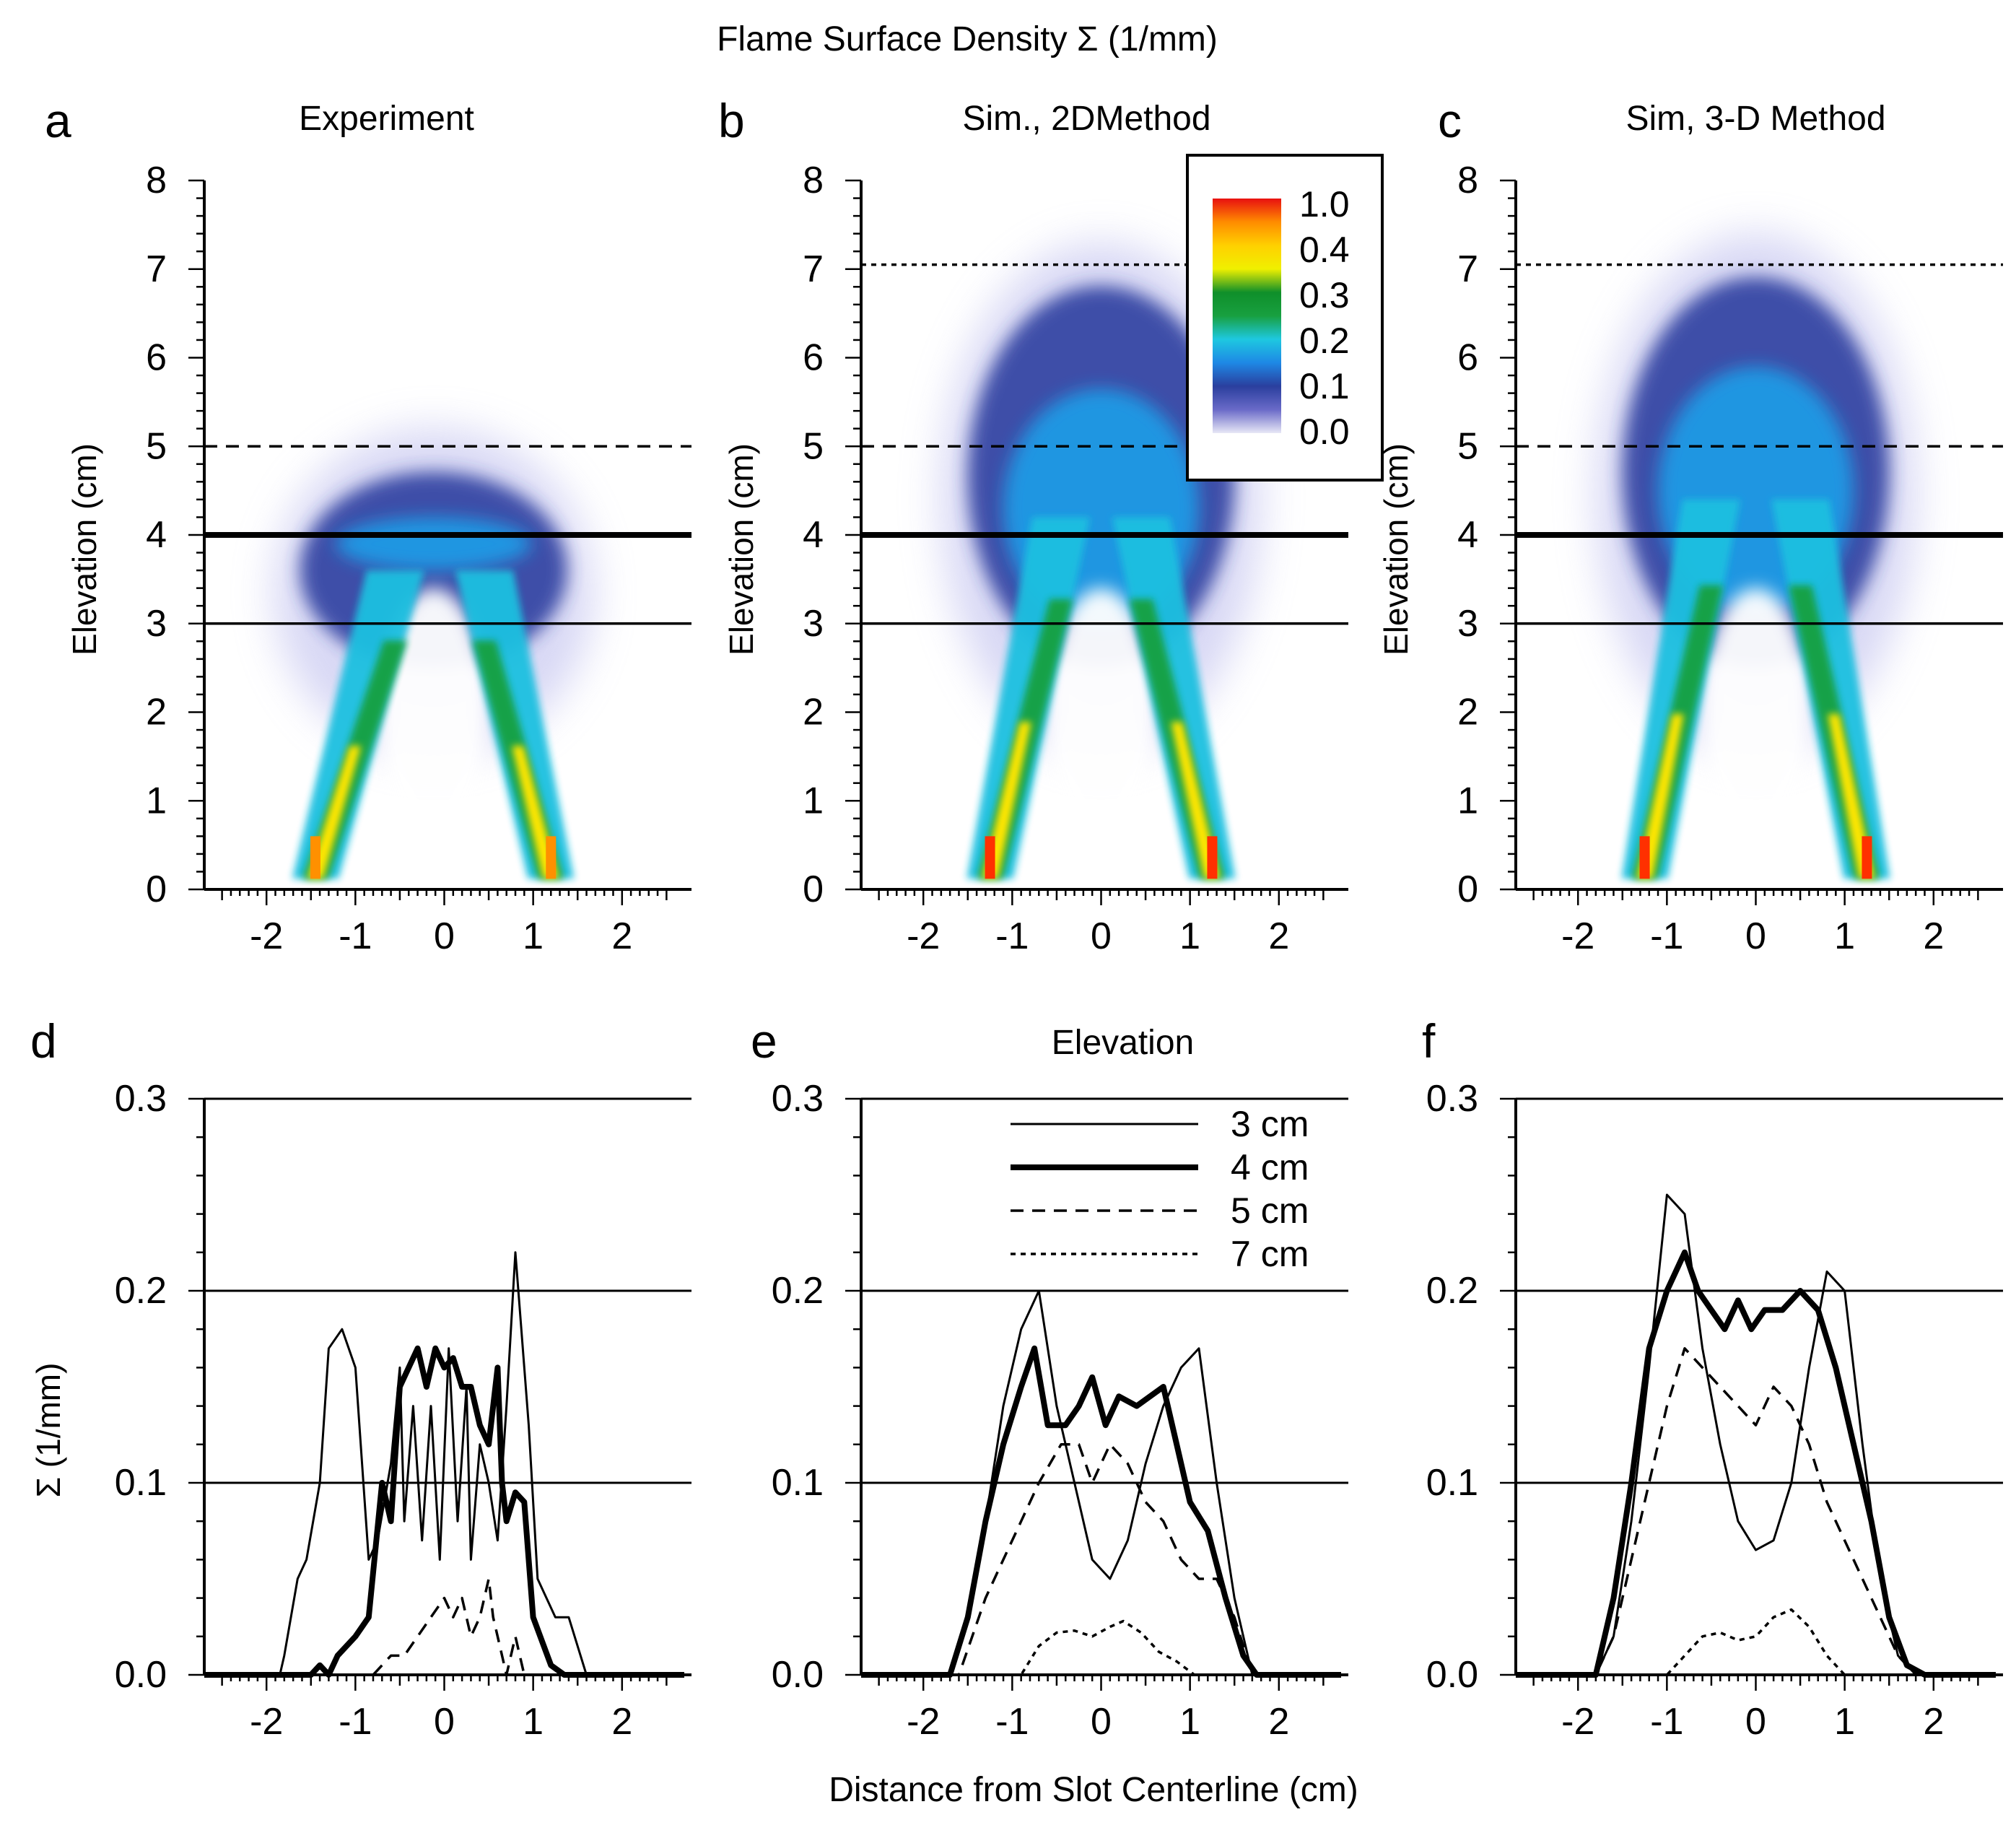 The image size is (2016, 1825). Describe the element at coordinates (1093, 1790) in the screenshot. I see `x-axis-label: Distance from Slot Centerline (cm)` at that location.